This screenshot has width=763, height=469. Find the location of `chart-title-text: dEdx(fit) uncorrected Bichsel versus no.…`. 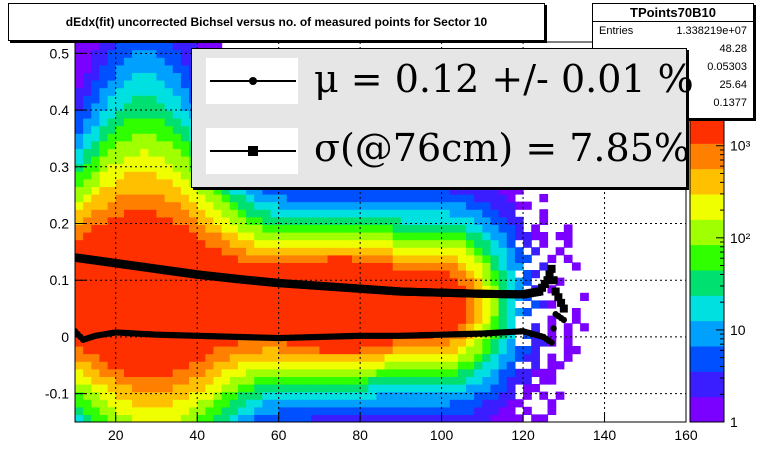

chart-title-text: dEdx(fit) uncorrected Bichsel versus no.… is located at coordinates (276, 22).